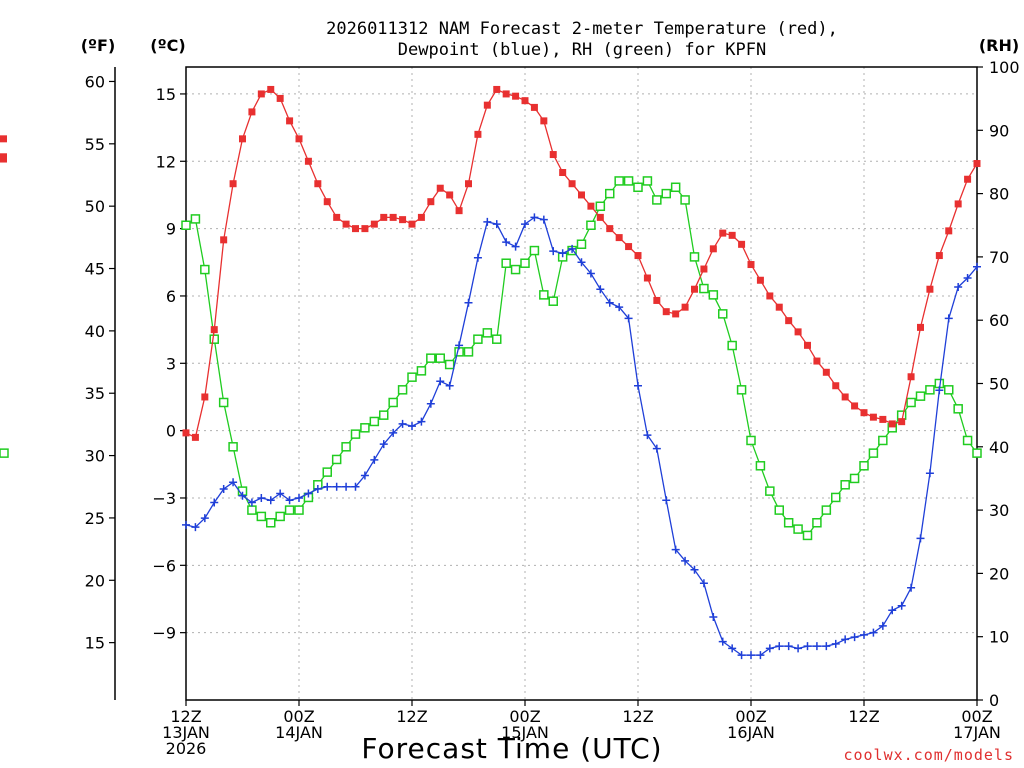 Image resolution: width=1024 pixels, height=768 pixels. What do you see at coordinates (169, 364) in the screenshot?
I see `celsius-axis: 15 12 9 6 3 0 −3 −6 −9` at bounding box center [169, 364].